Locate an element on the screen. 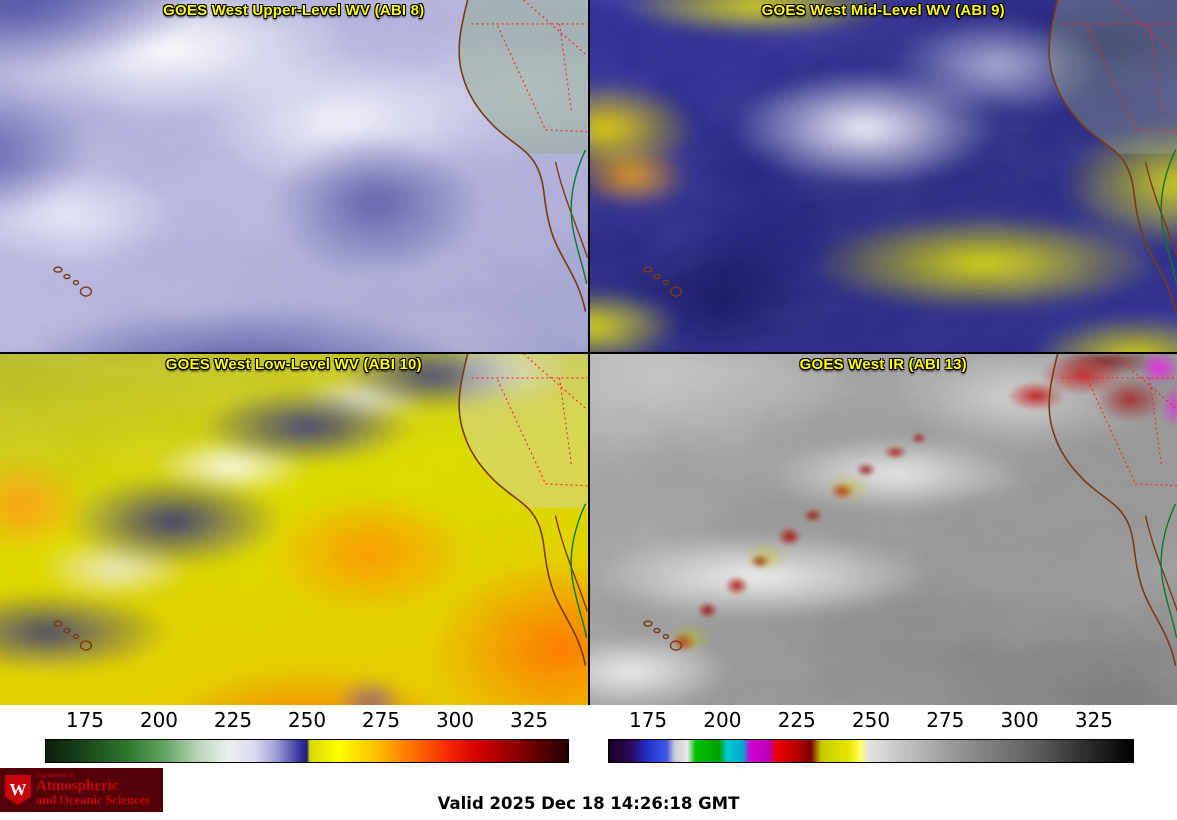  wv-colorbar-gradient is located at coordinates (307, 751).